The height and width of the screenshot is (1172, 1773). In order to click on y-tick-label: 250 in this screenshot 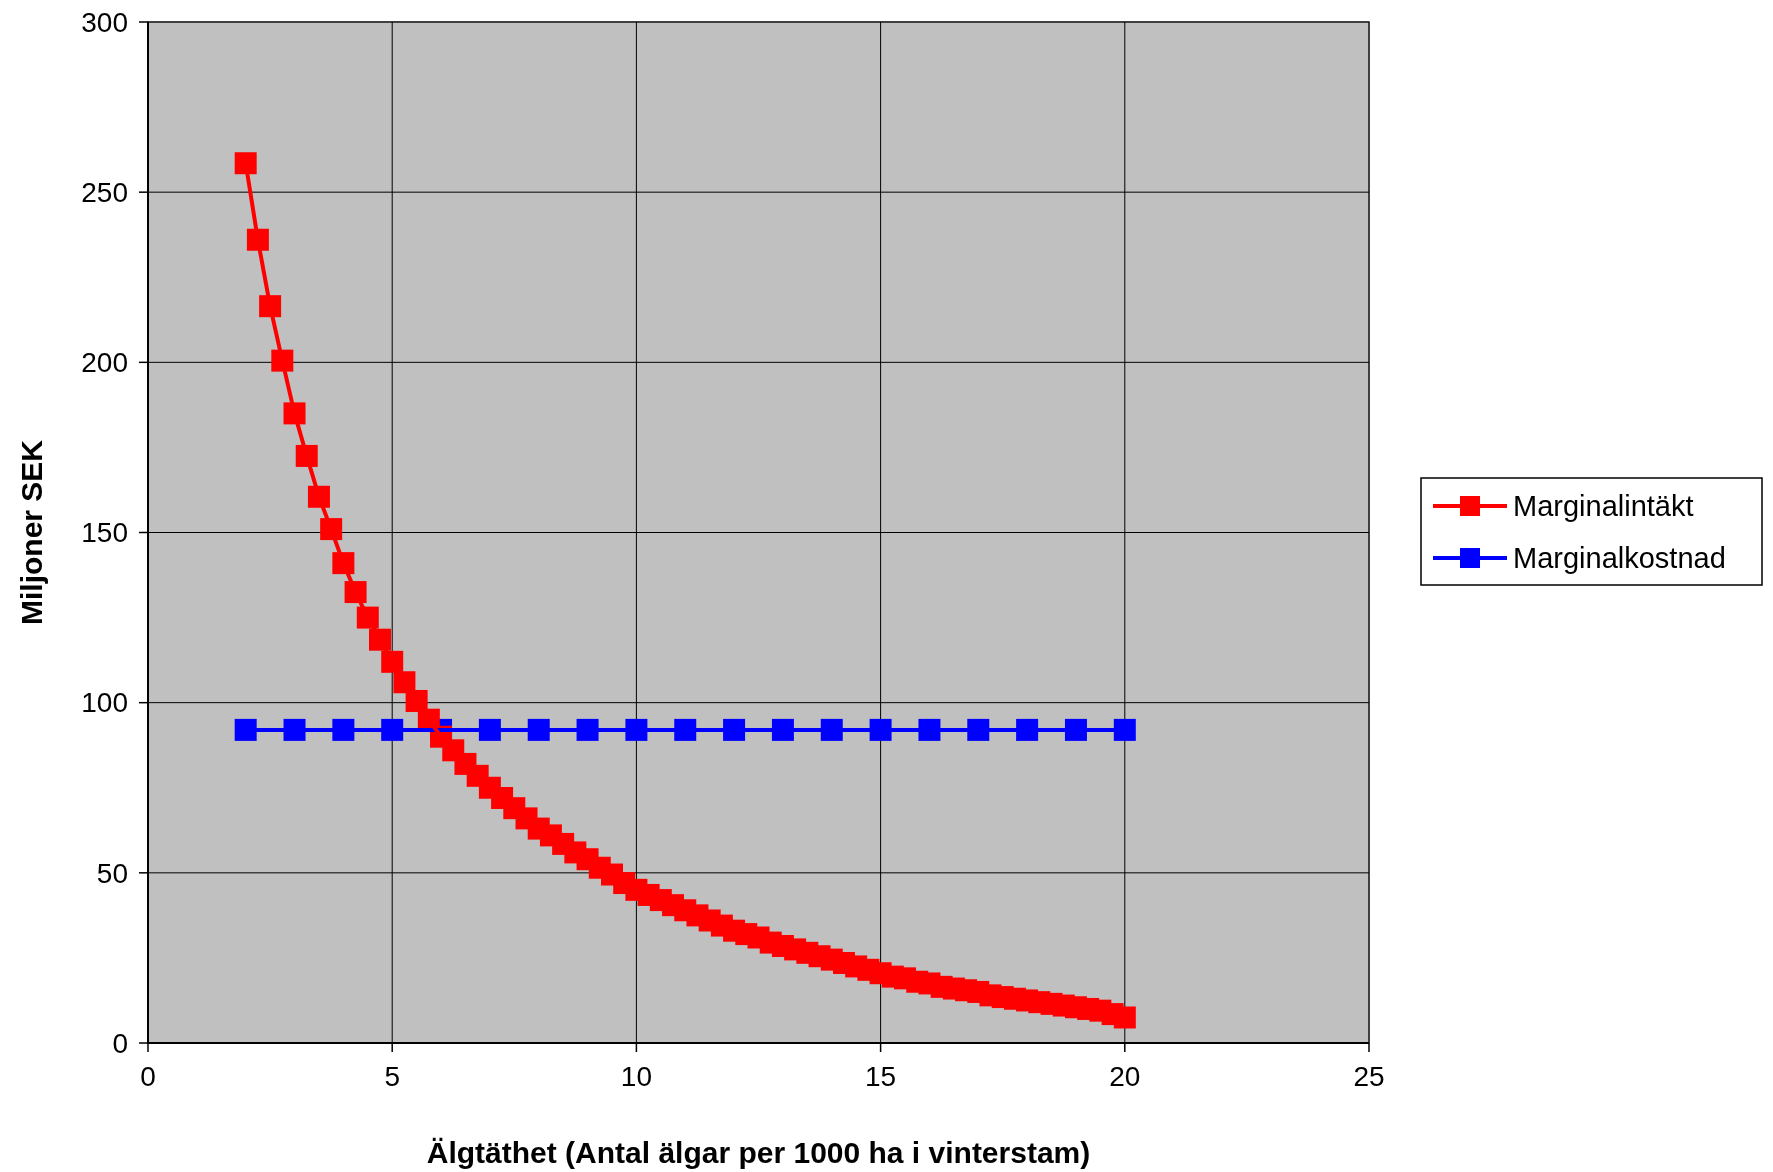, I will do `click(104, 192)`.